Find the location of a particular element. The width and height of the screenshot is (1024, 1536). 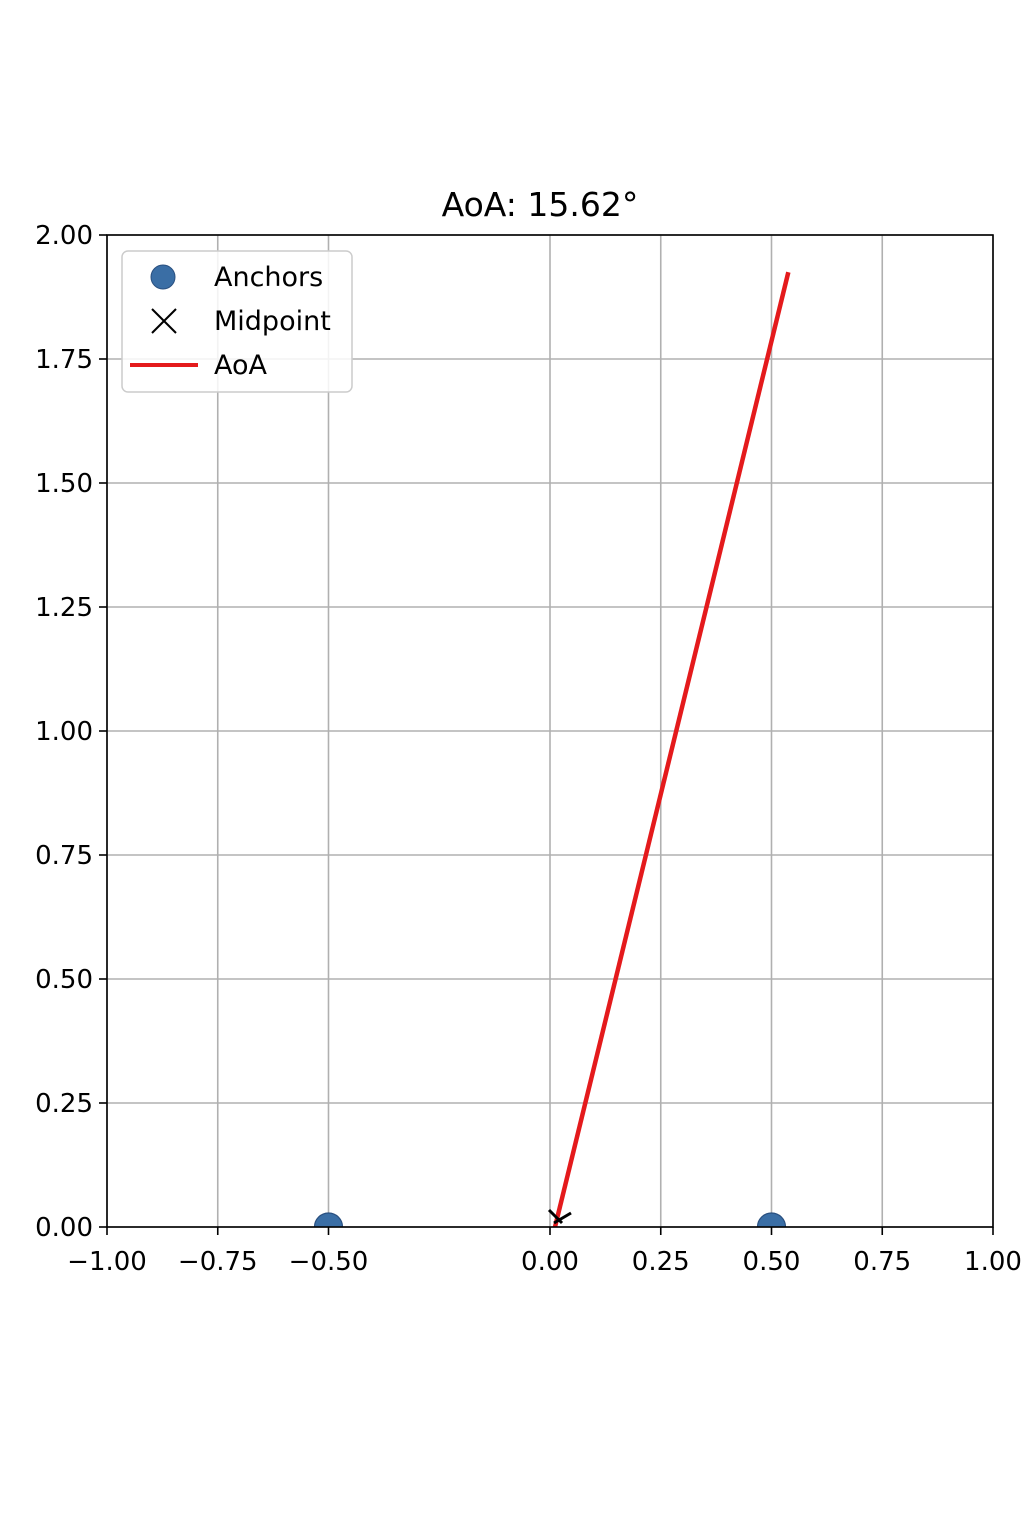

legend-aoa-label: AoA is located at coordinates (241, 365).